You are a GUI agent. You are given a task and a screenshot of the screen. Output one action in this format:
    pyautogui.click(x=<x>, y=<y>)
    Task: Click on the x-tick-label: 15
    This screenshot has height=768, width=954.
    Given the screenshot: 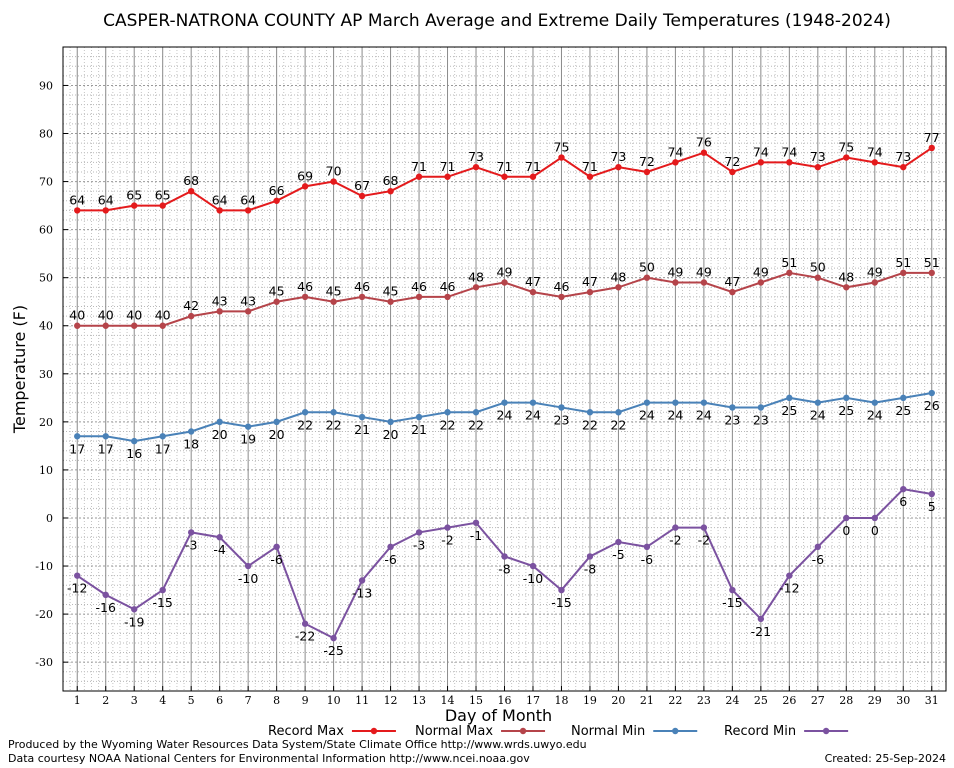 What is the action you would take?
    pyautogui.click(x=476, y=700)
    